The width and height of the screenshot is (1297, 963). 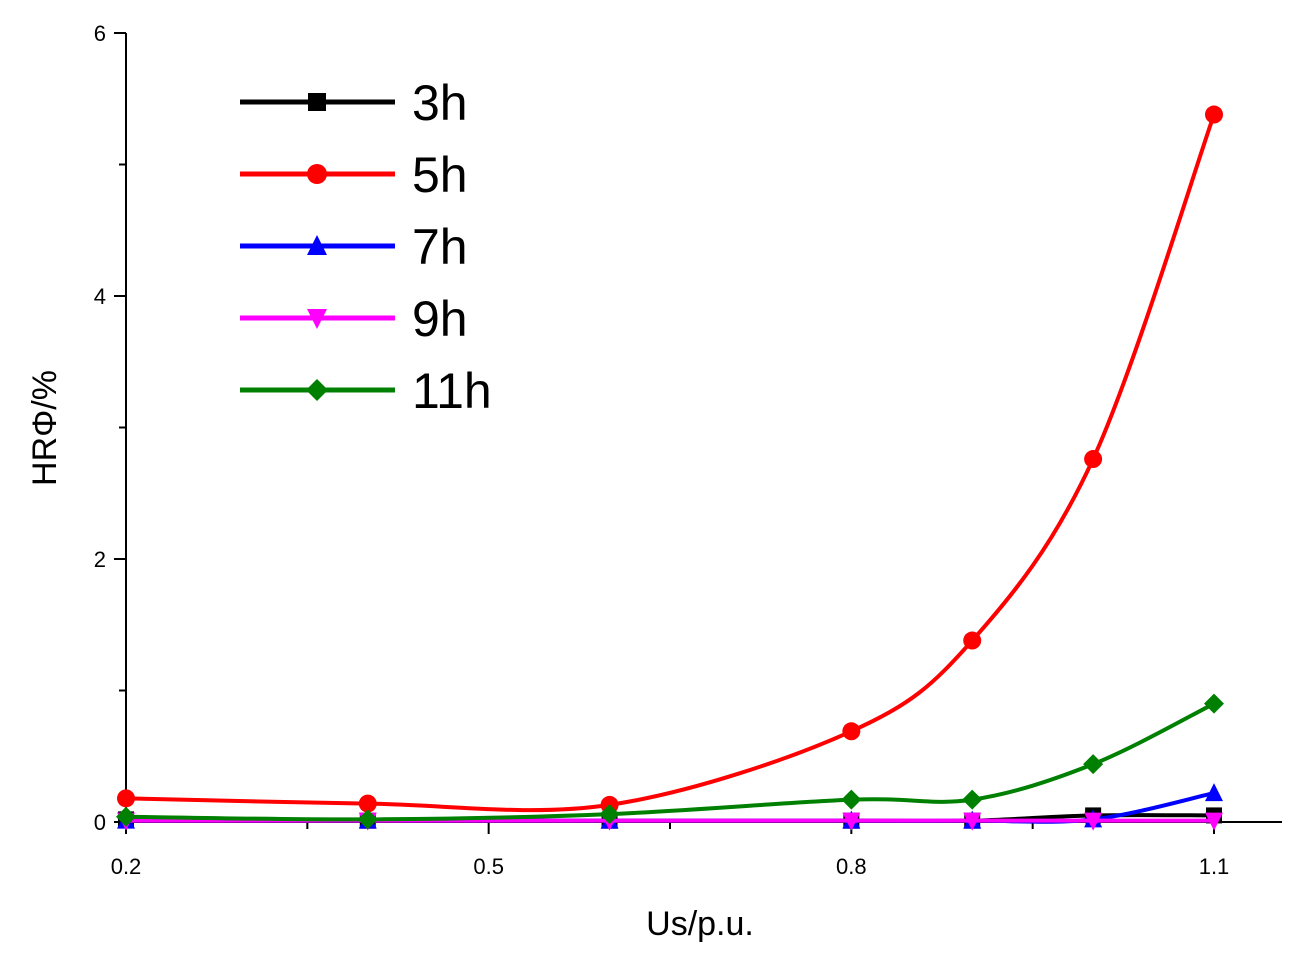 What do you see at coordinates (45, 428) in the screenshot?
I see `y-axis-title: HRΦ/%` at bounding box center [45, 428].